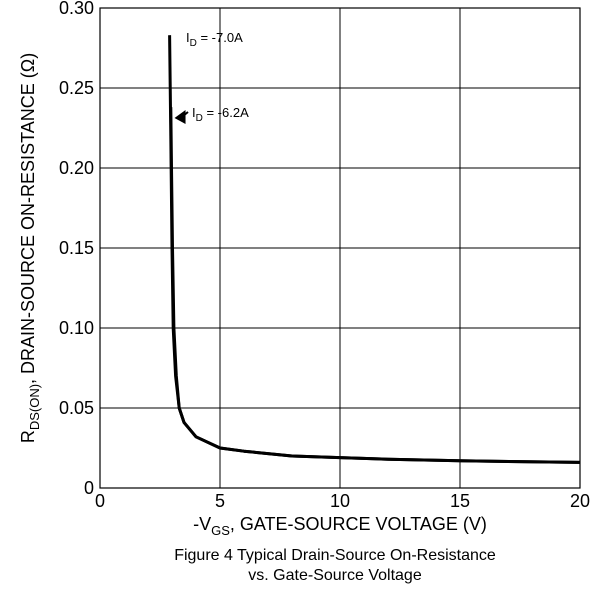  Describe the element at coordinates (28, 436) in the screenshot. I see `y-axis-title-main: R` at that location.